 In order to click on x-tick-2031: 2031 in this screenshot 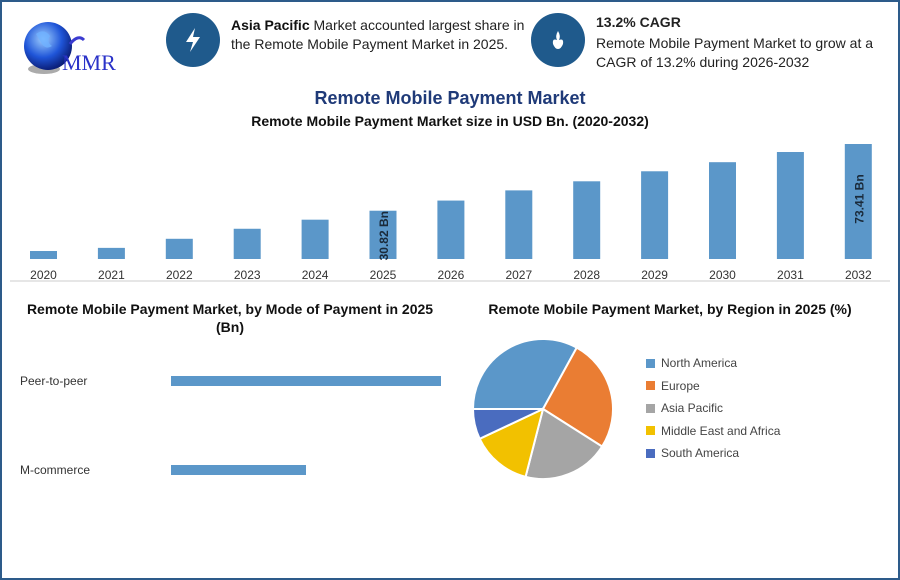, I will do `click(790, 275)`.